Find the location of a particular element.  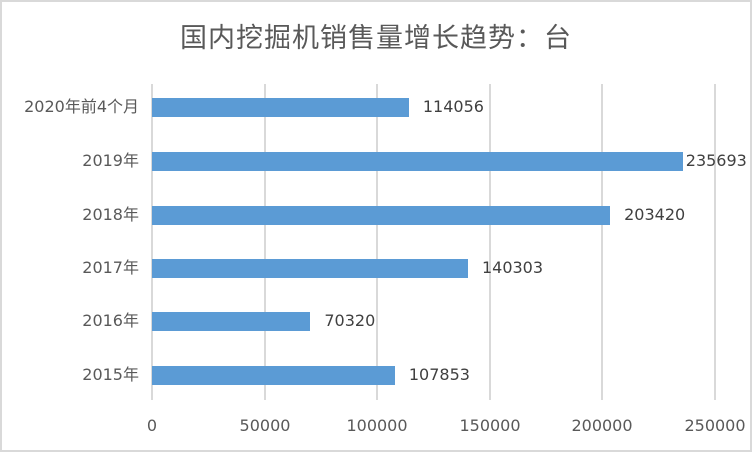

x-tick-label: 250000 is located at coordinates (715, 425).